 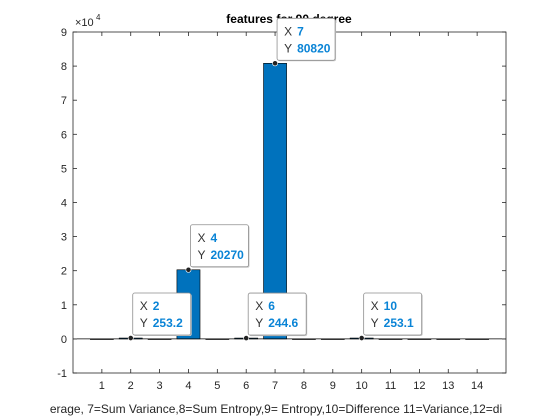 What do you see at coordinates (448, 386) in the screenshot?
I see `x-tick-label: 13` at bounding box center [448, 386].